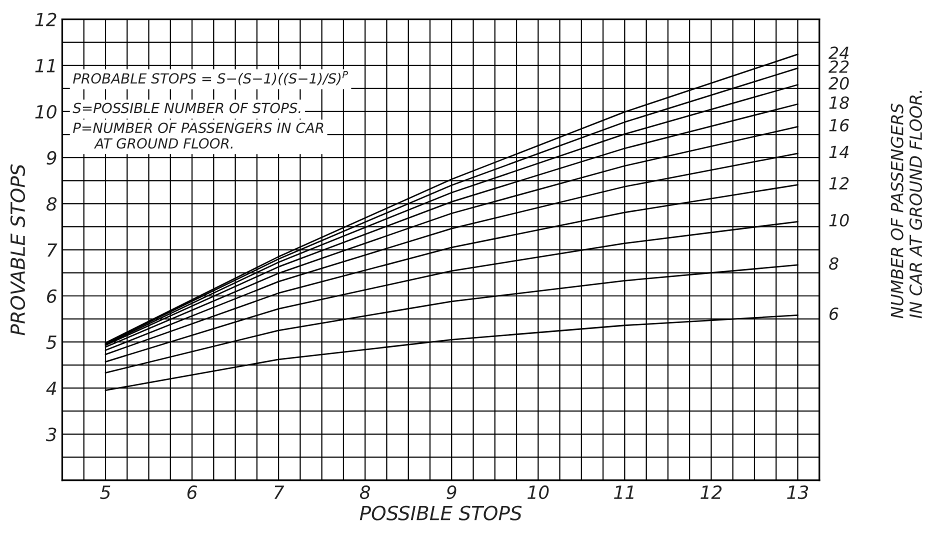 The image size is (929, 536). I want to click on series-label: 14, so click(838, 152).